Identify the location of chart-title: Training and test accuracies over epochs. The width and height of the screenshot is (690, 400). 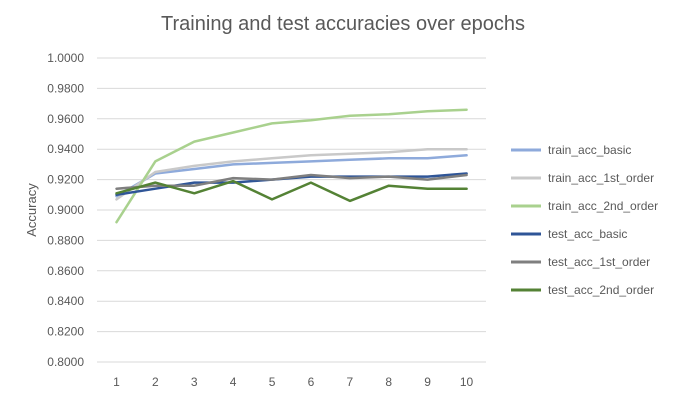
(343, 24).